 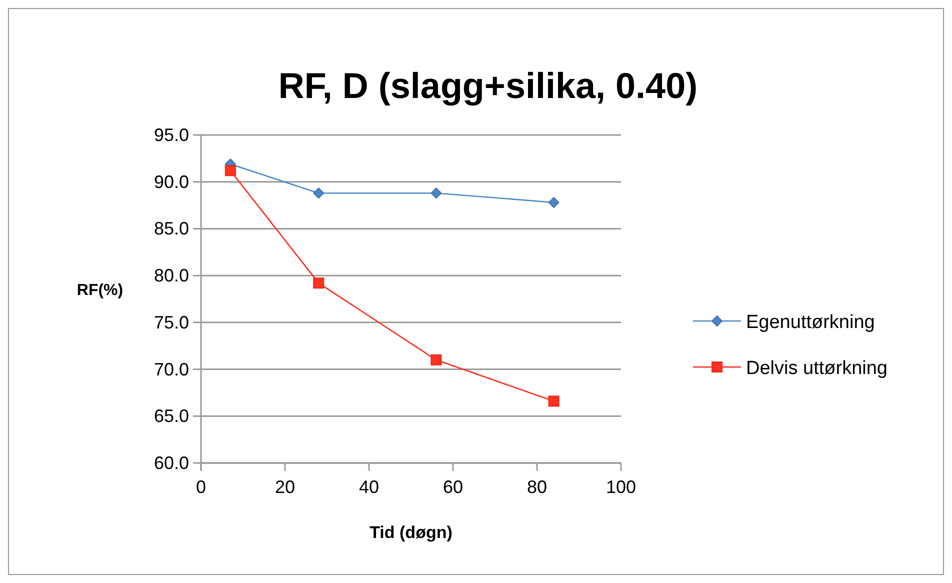 I want to click on y-tick-label: 80.0, so click(x=171, y=276).